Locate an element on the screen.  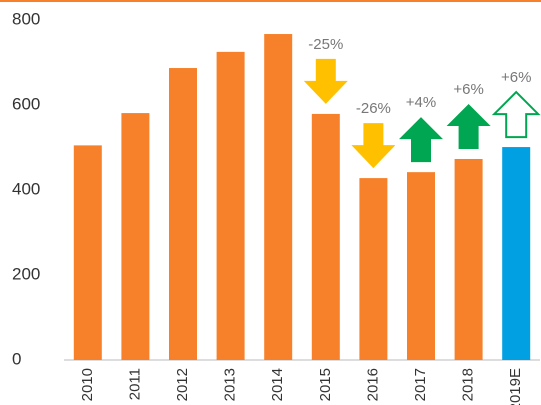
x-tick-label: 2016 is located at coordinates (372, 384).